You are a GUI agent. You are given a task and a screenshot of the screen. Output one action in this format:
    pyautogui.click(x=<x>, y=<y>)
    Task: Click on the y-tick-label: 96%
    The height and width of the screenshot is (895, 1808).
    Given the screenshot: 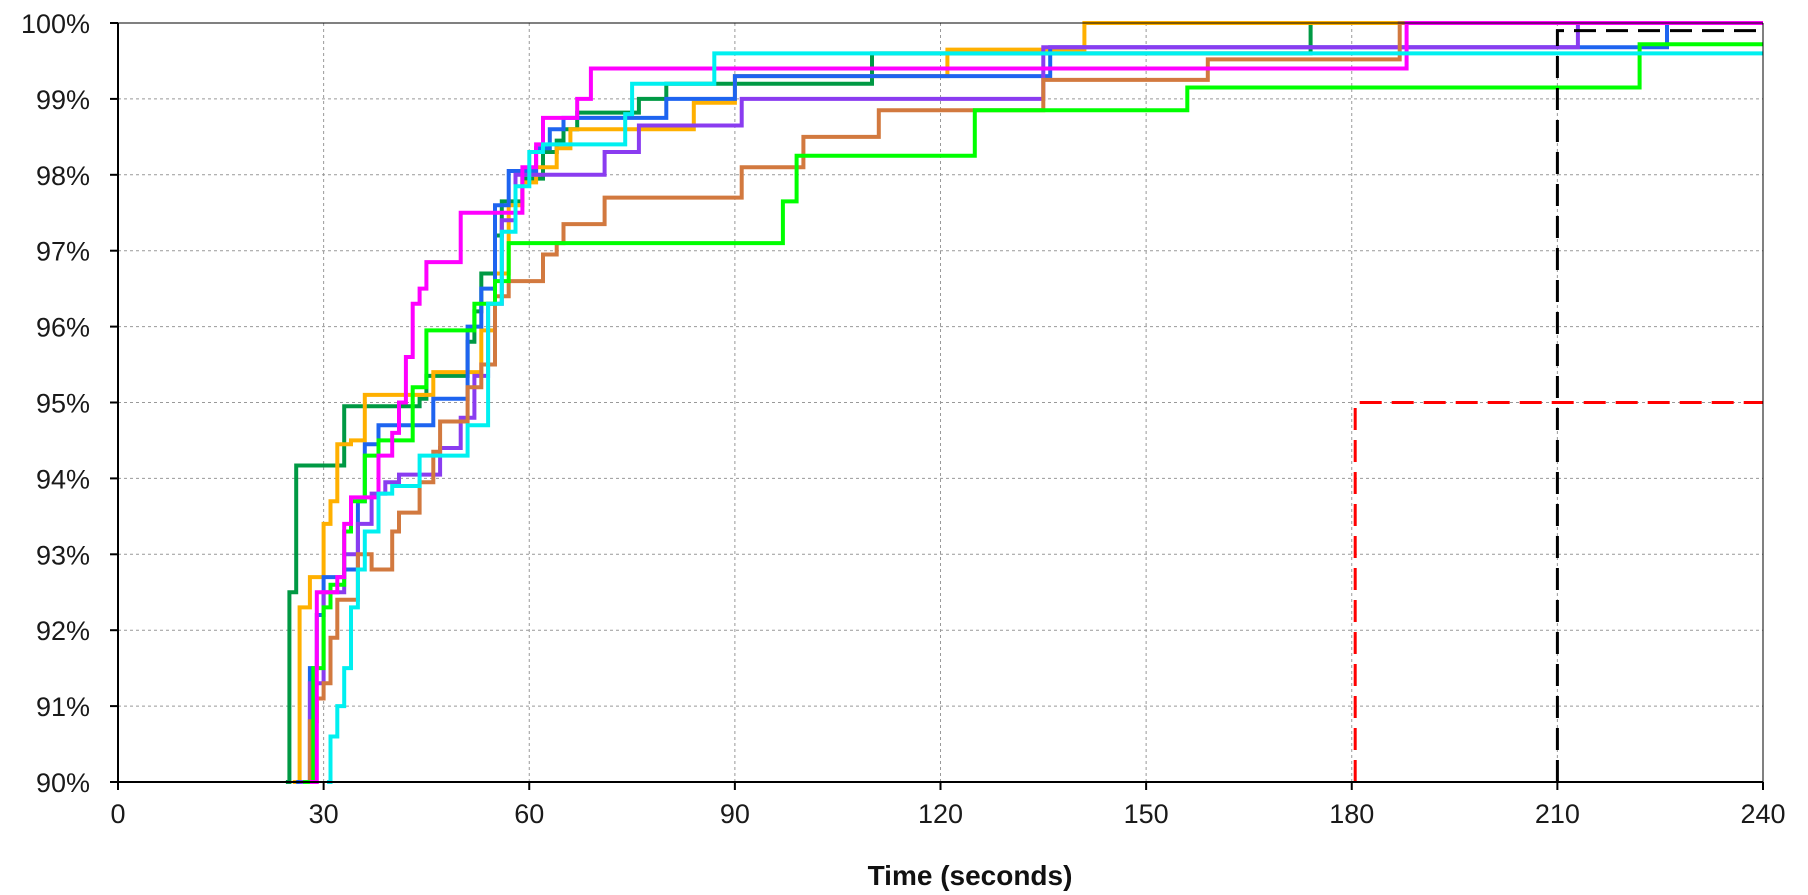 What is the action you would take?
    pyautogui.click(x=63, y=328)
    